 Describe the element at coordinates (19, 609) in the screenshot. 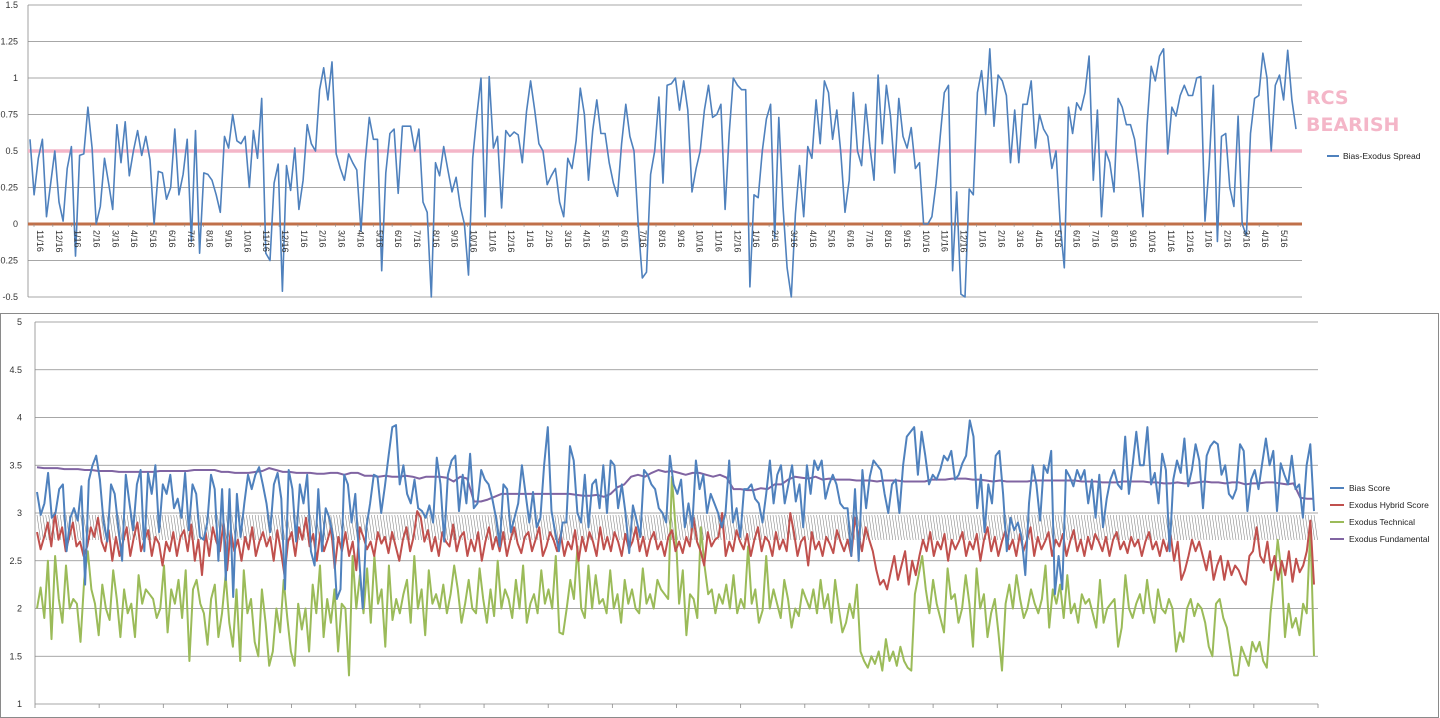

I see `y-tick-label: 2` at that location.